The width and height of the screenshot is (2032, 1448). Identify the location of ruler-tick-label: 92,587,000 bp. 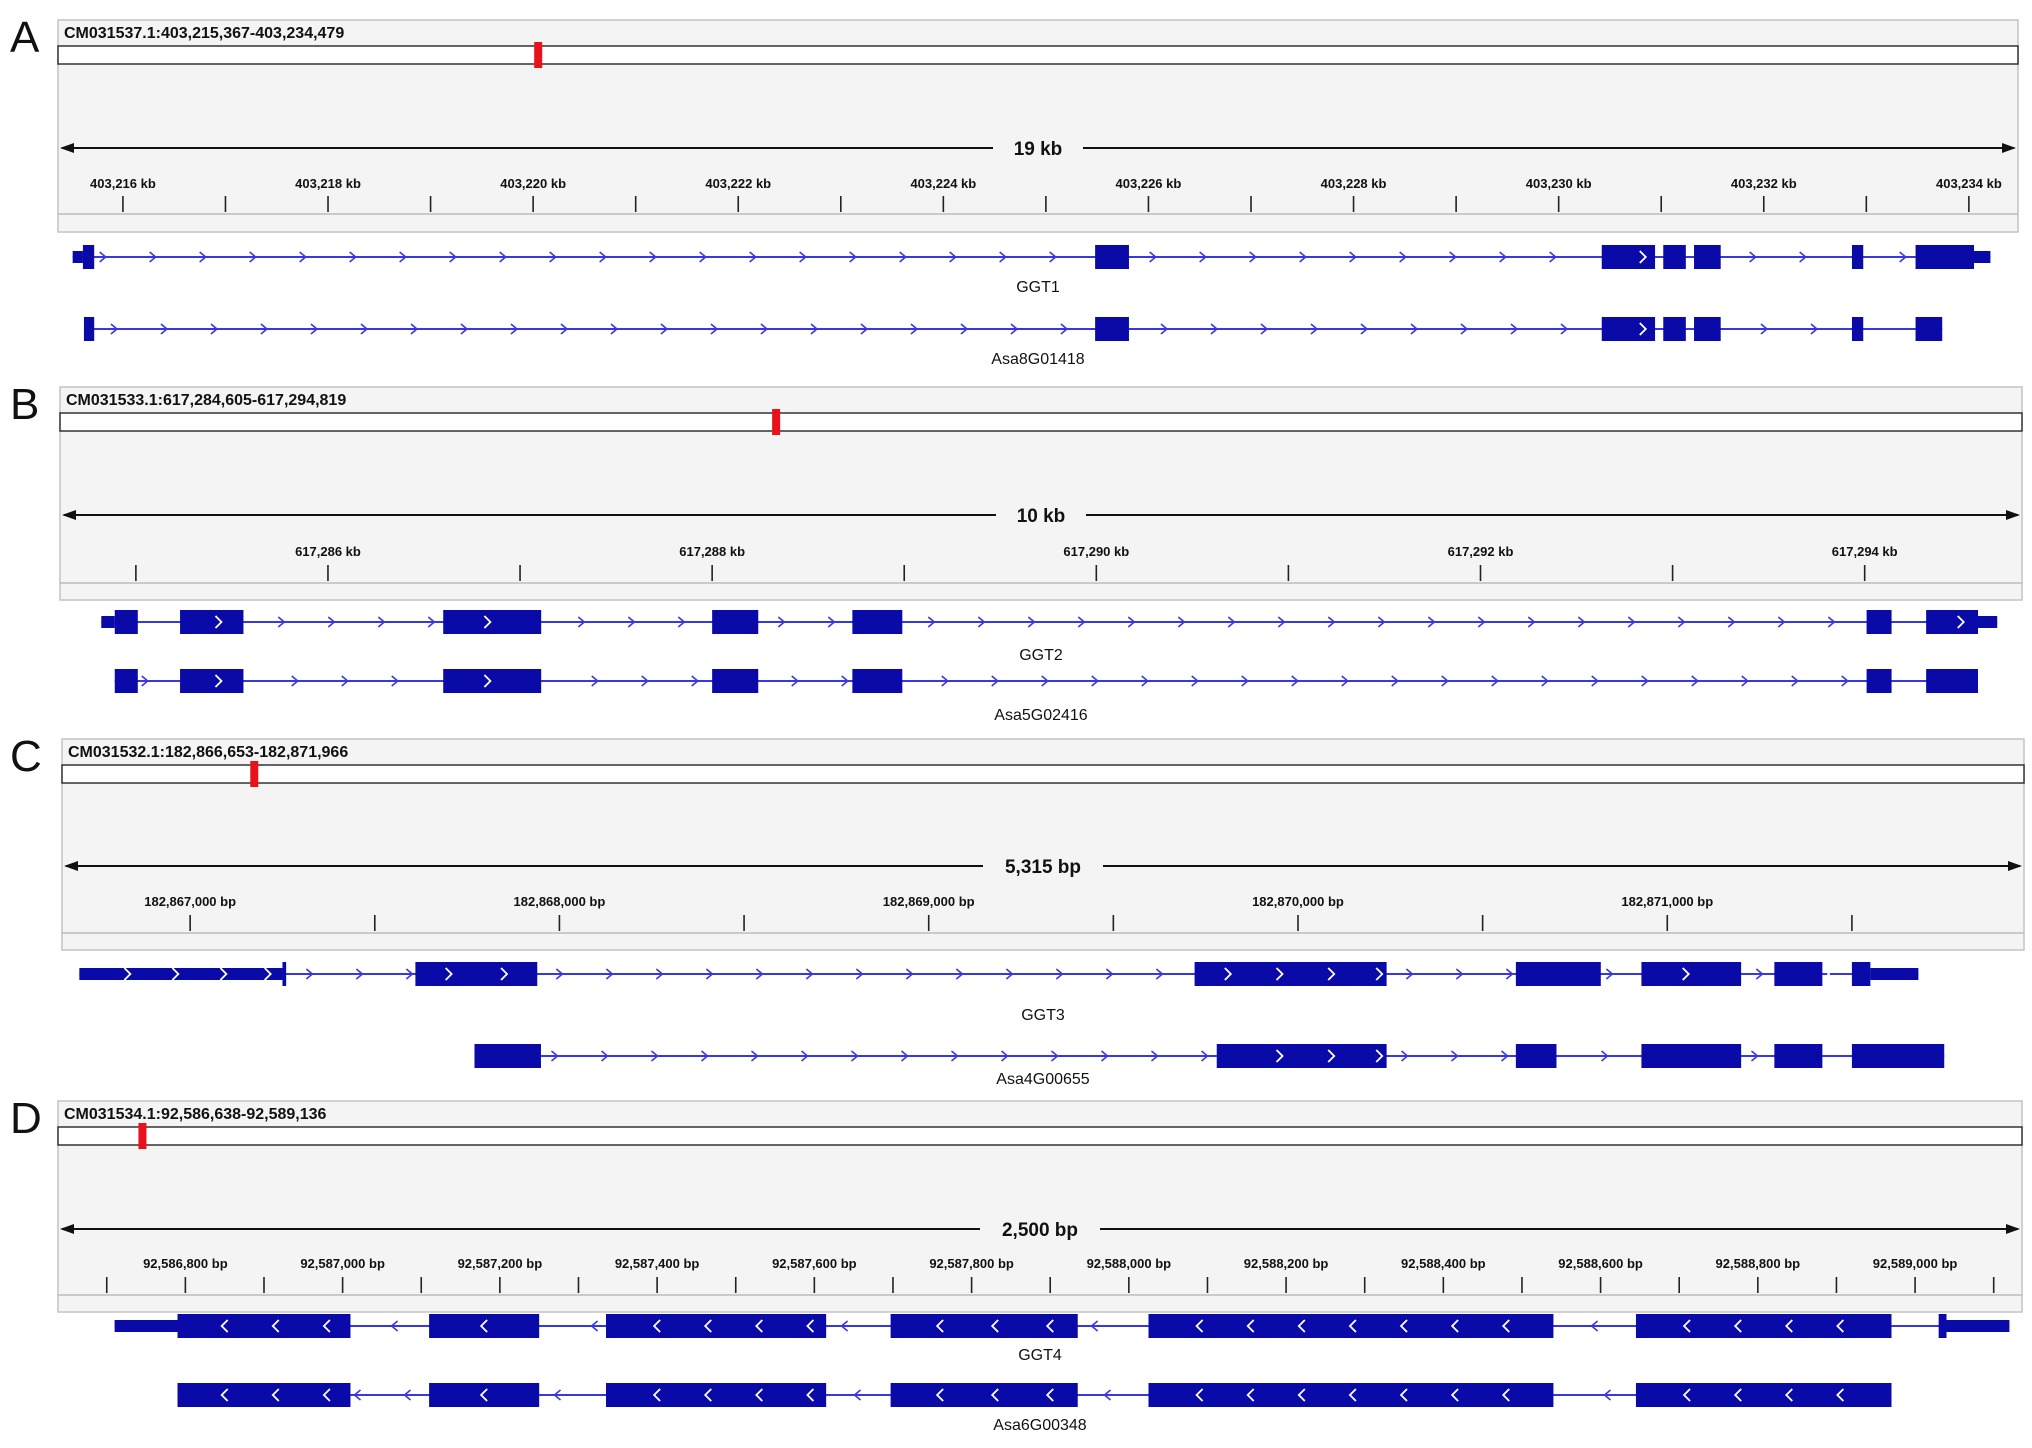
(342, 1263).